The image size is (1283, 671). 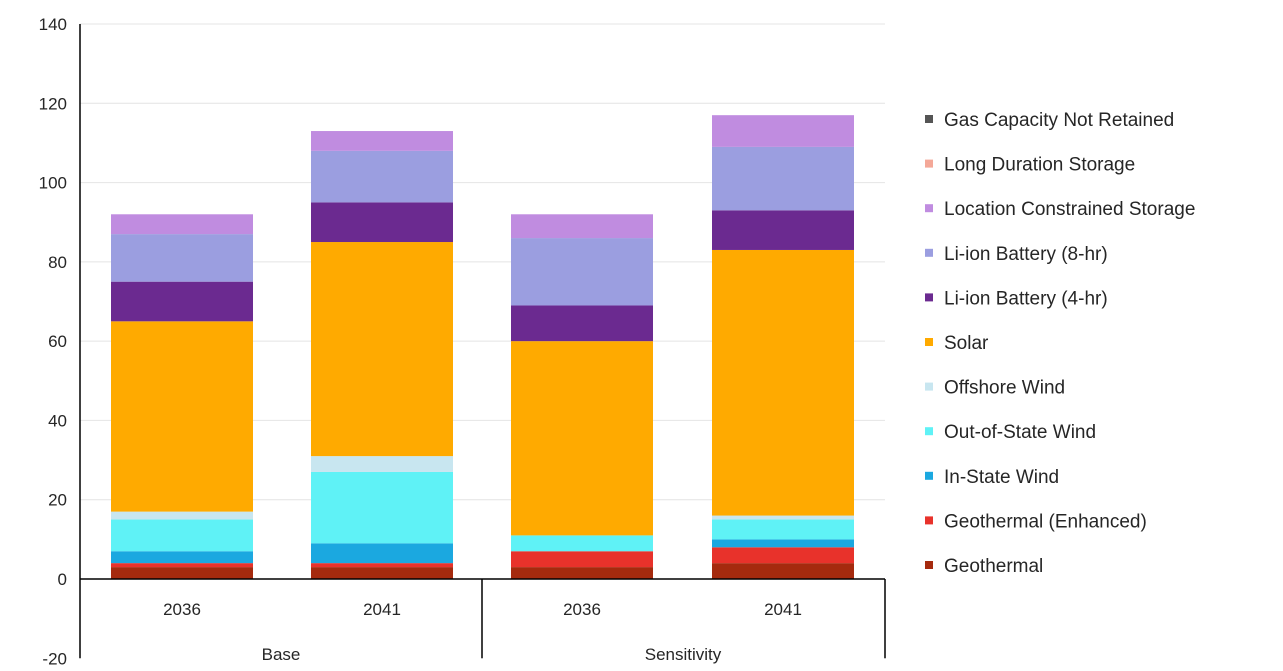 What do you see at coordinates (1045, 521) in the screenshot?
I see `legend-label: Geothermal (Enhanced)` at bounding box center [1045, 521].